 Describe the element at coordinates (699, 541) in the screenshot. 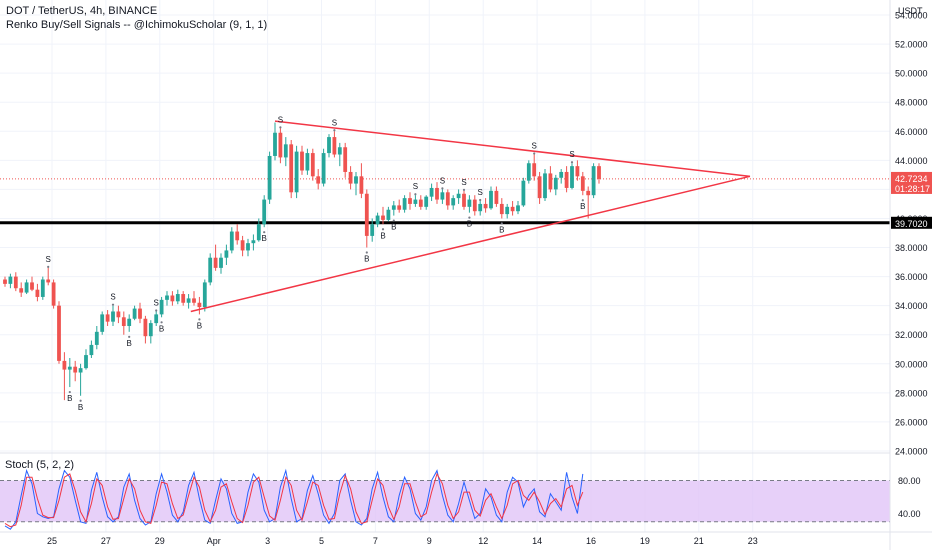

I see `time-tick-label: 21` at that location.